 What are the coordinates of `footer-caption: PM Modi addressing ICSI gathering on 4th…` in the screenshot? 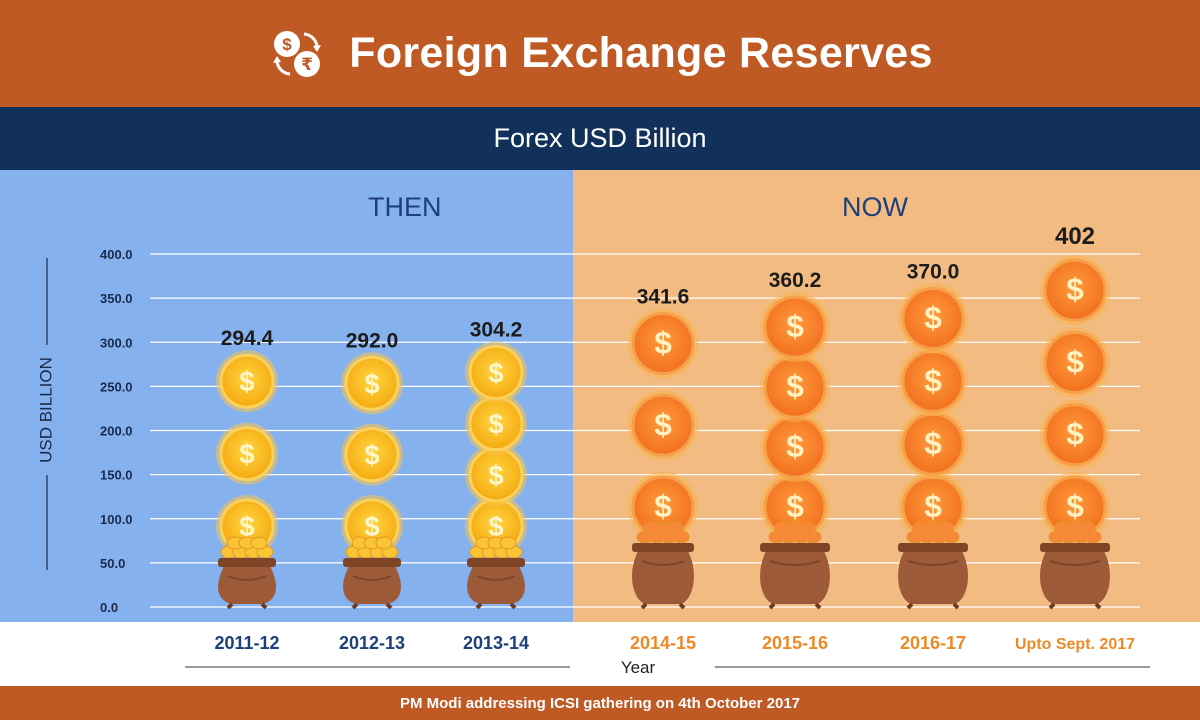 It's located at (600, 703).